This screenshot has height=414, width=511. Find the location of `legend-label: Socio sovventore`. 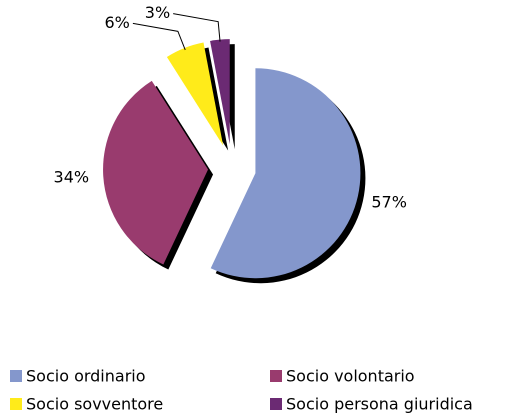

legend-label: Socio sovventore is located at coordinates (94, 404).